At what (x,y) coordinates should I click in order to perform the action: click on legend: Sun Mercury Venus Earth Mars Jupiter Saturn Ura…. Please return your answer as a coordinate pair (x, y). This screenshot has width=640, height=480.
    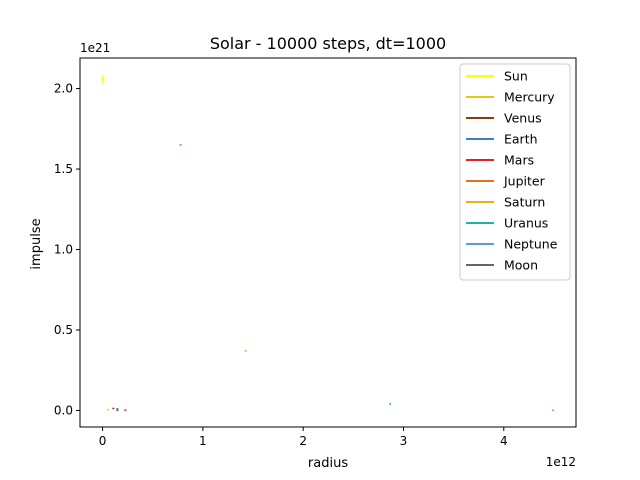
    Looking at the image, I should click on (515, 172).